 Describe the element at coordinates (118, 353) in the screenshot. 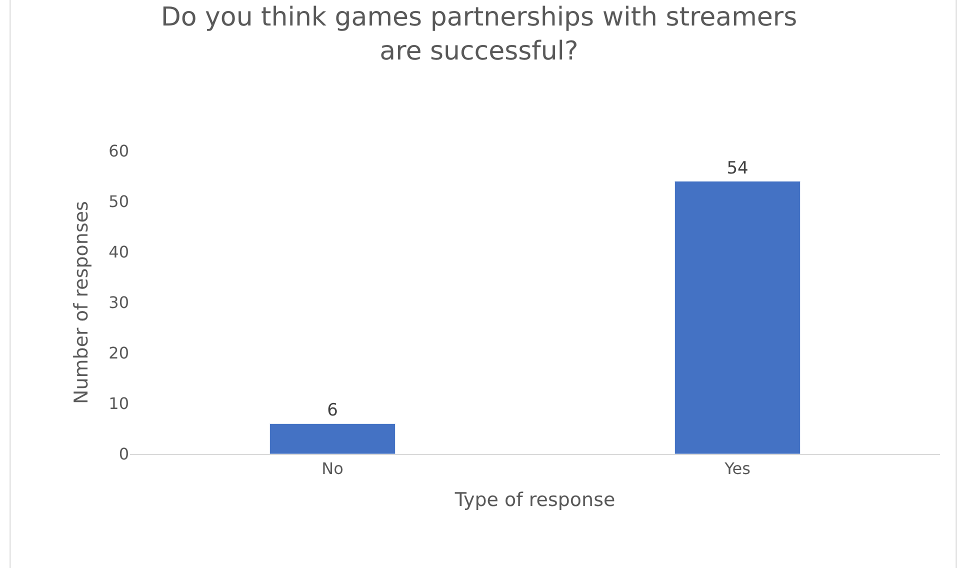

I see `y-tick-label: 20` at that location.